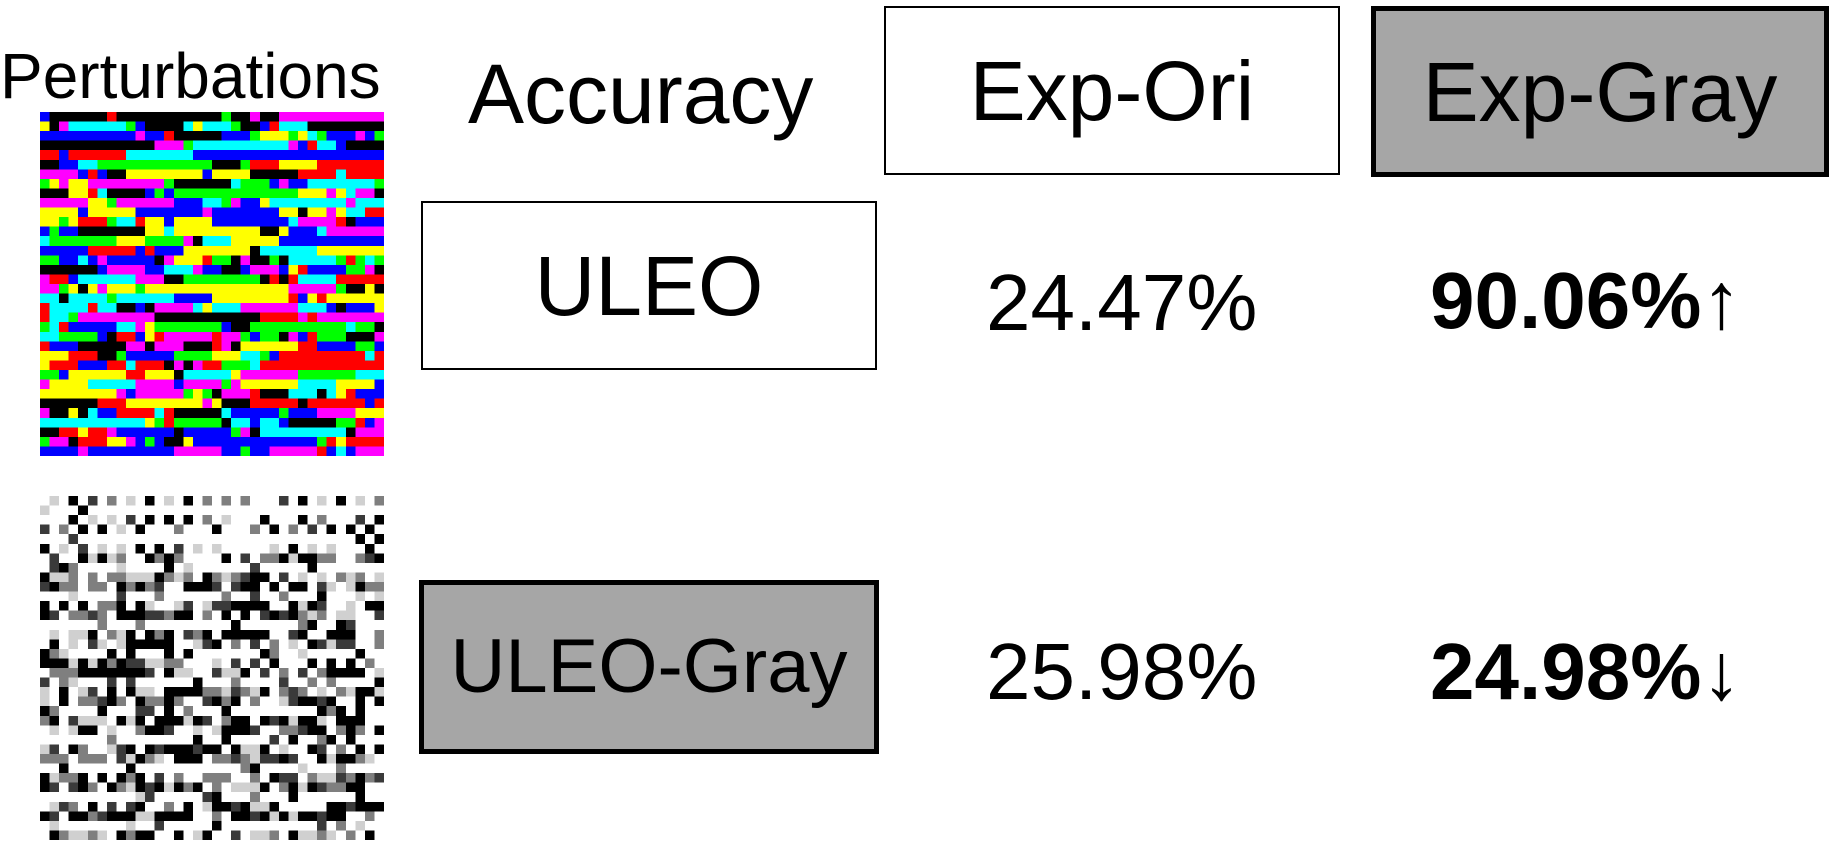 Image resolution: width=1832 pixels, height=842 pixels. Describe the element at coordinates (212, 668) in the screenshot. I see `grayscale-perturbation-image` at that location.